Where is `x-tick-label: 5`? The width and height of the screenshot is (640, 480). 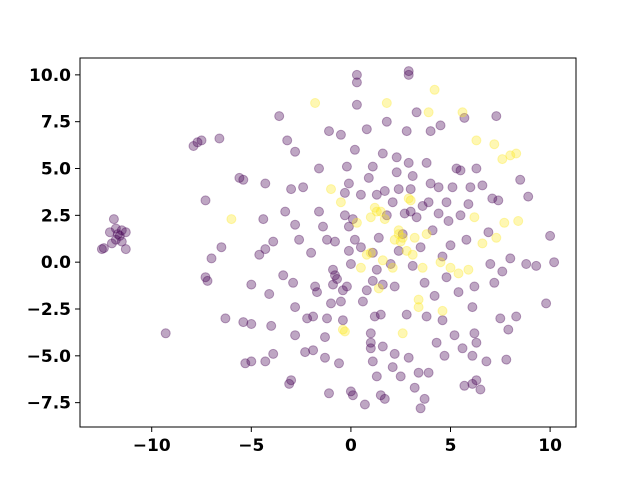 x-tick-label: 5 is located at coordinates (451, 446).